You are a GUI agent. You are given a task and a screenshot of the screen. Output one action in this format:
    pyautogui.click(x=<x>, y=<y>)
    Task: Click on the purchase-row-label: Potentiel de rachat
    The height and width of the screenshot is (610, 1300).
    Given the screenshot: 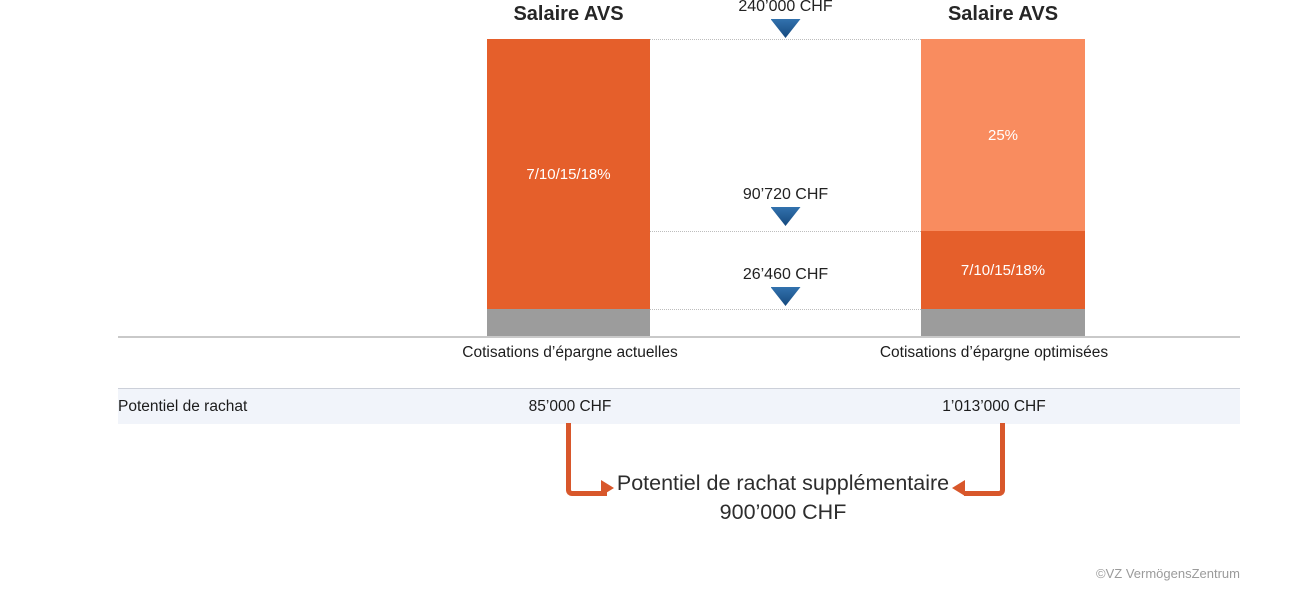 What is the action you would take?
    pyautogui.click(x=183, y=406)
    